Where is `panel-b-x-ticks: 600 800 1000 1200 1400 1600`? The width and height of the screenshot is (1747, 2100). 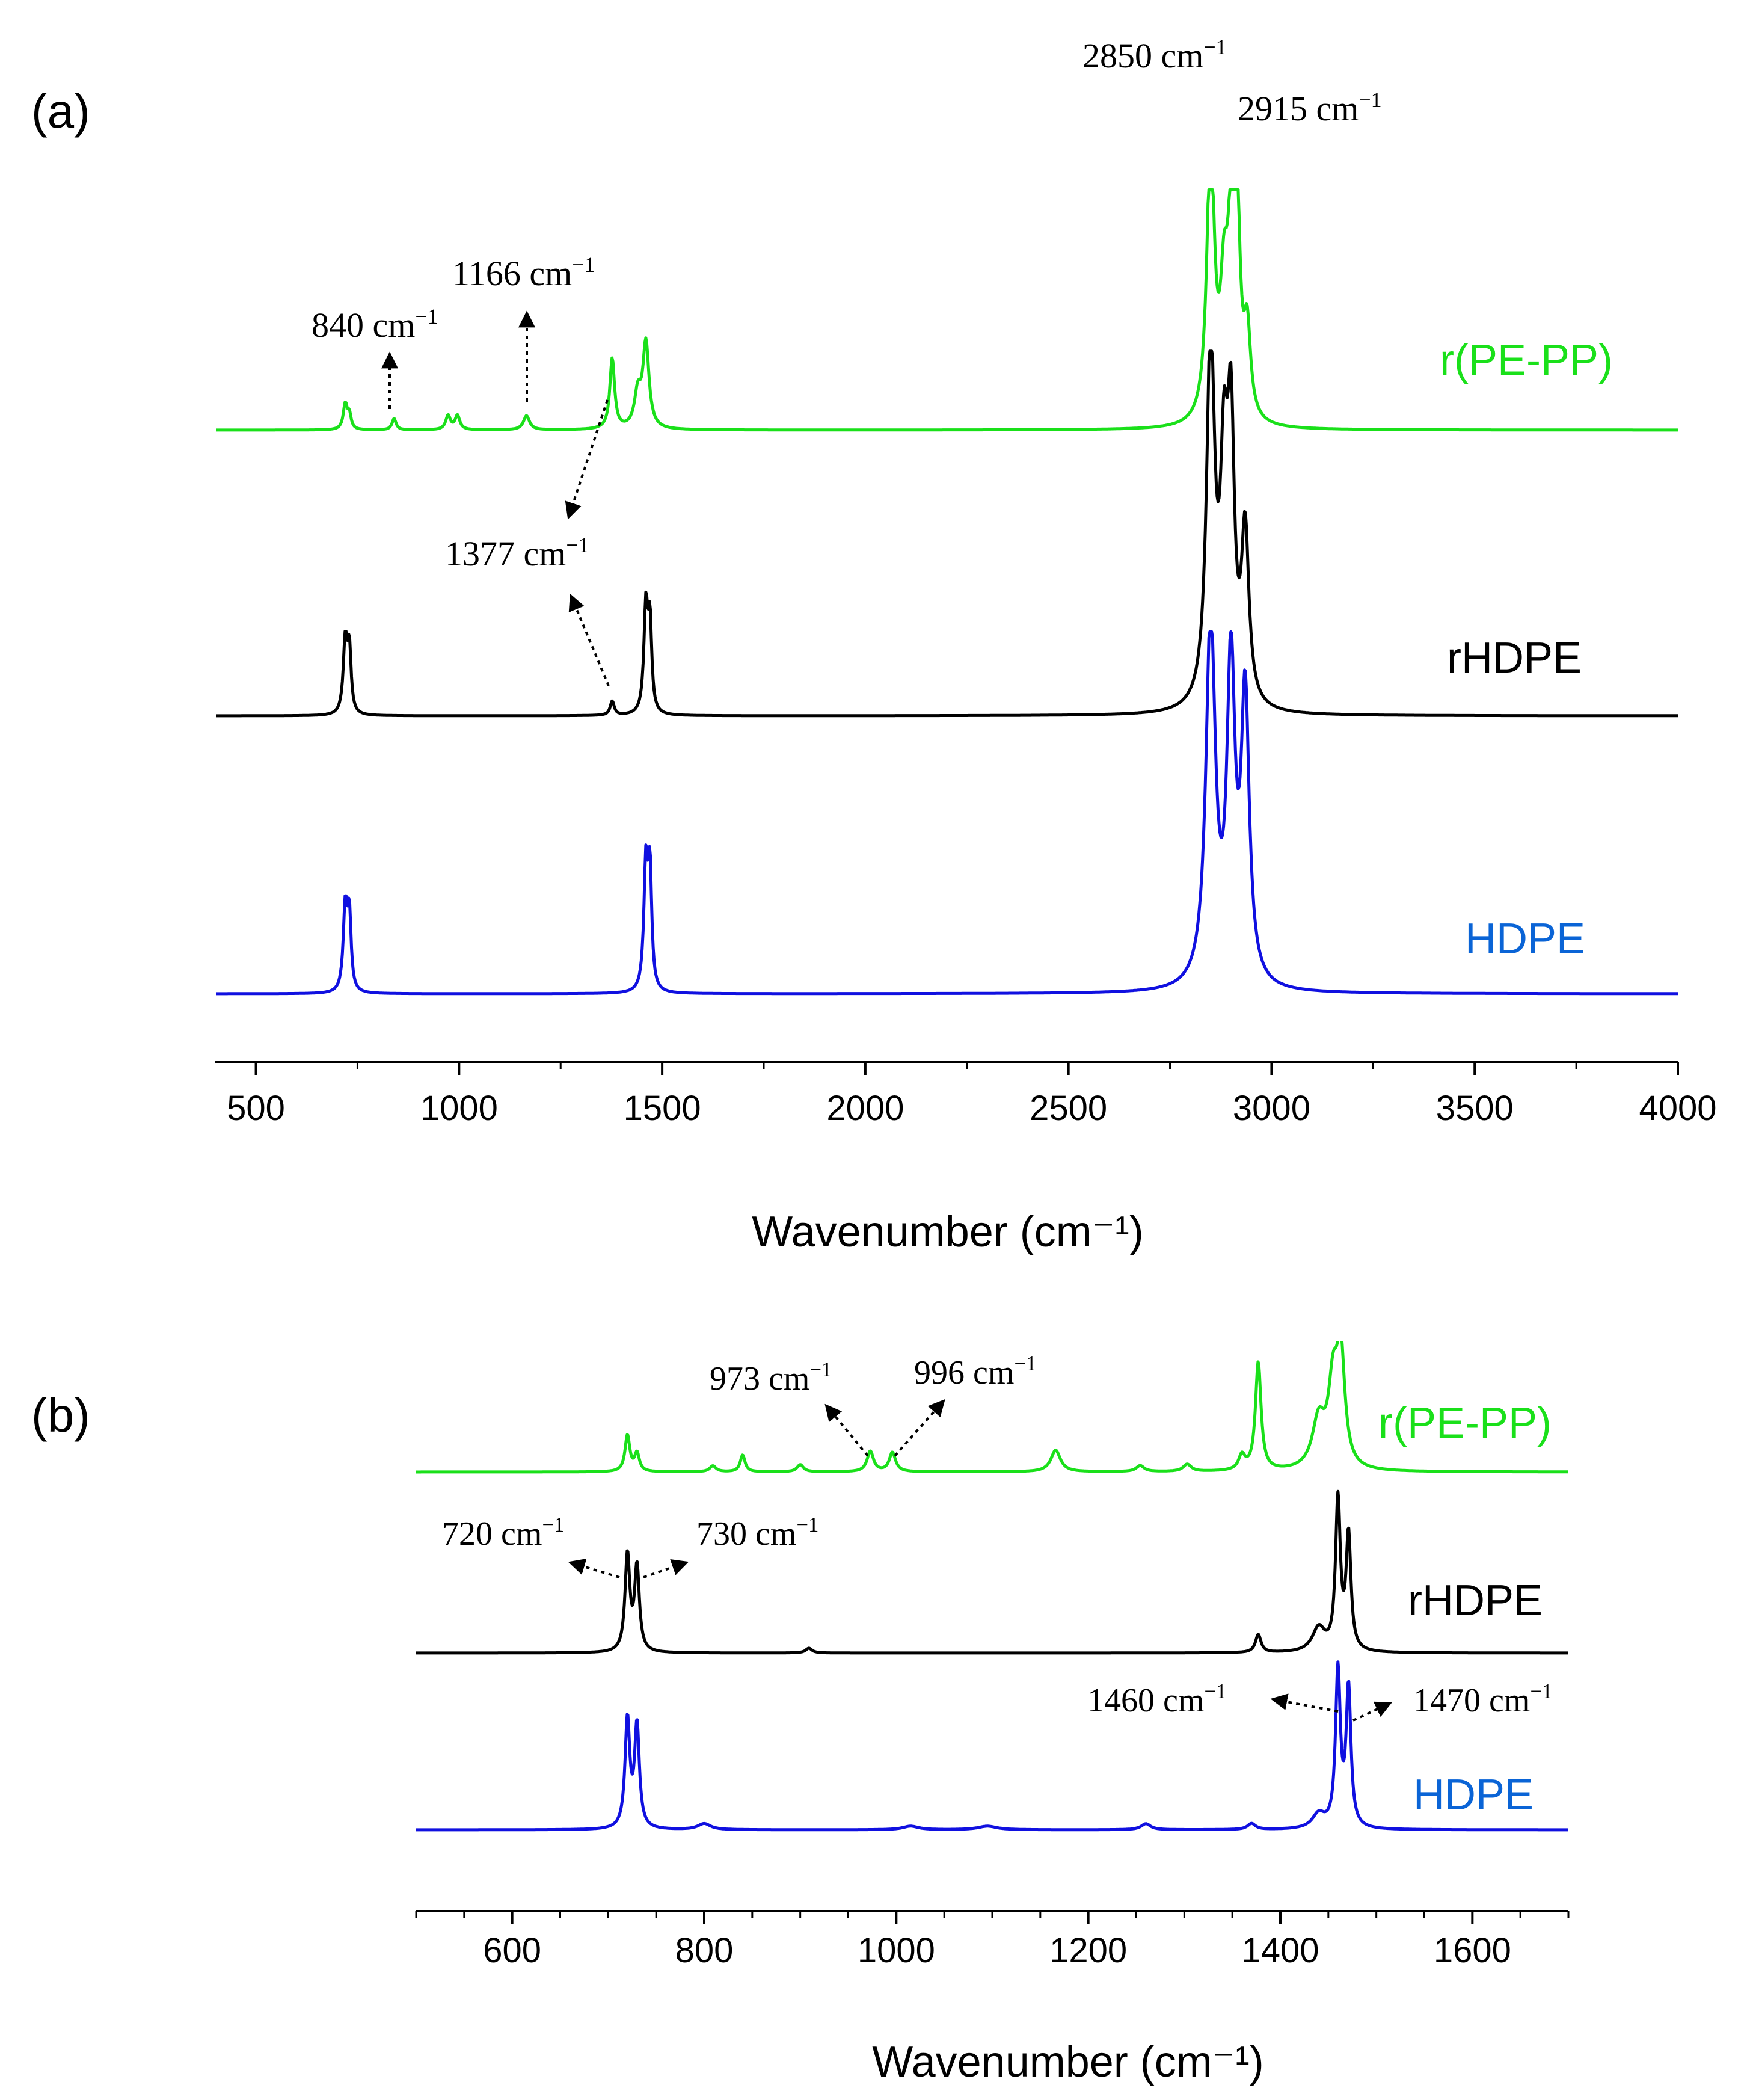 panel-b-x-ticks: 600 800 1000 1200 1400 1600 is located at coordinates (992, 1940).